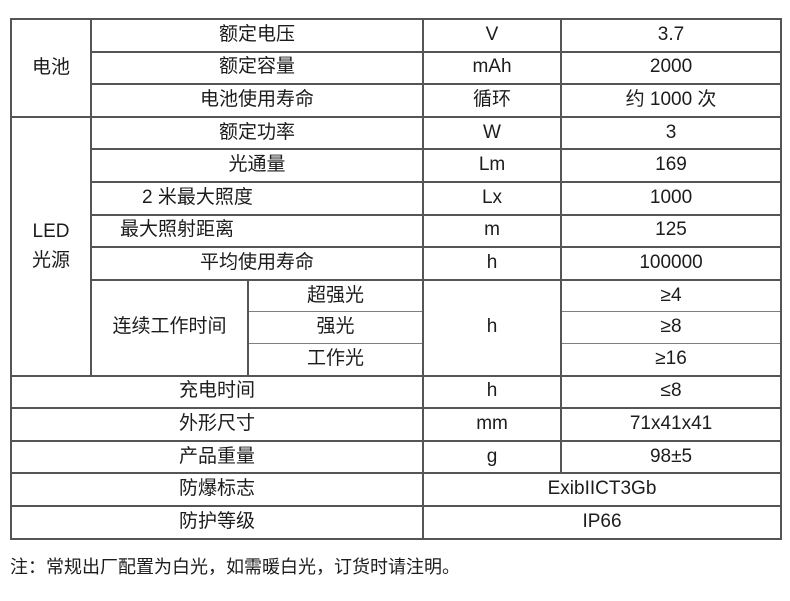  I want to click on spec-value: 1000, so click(671, 198).